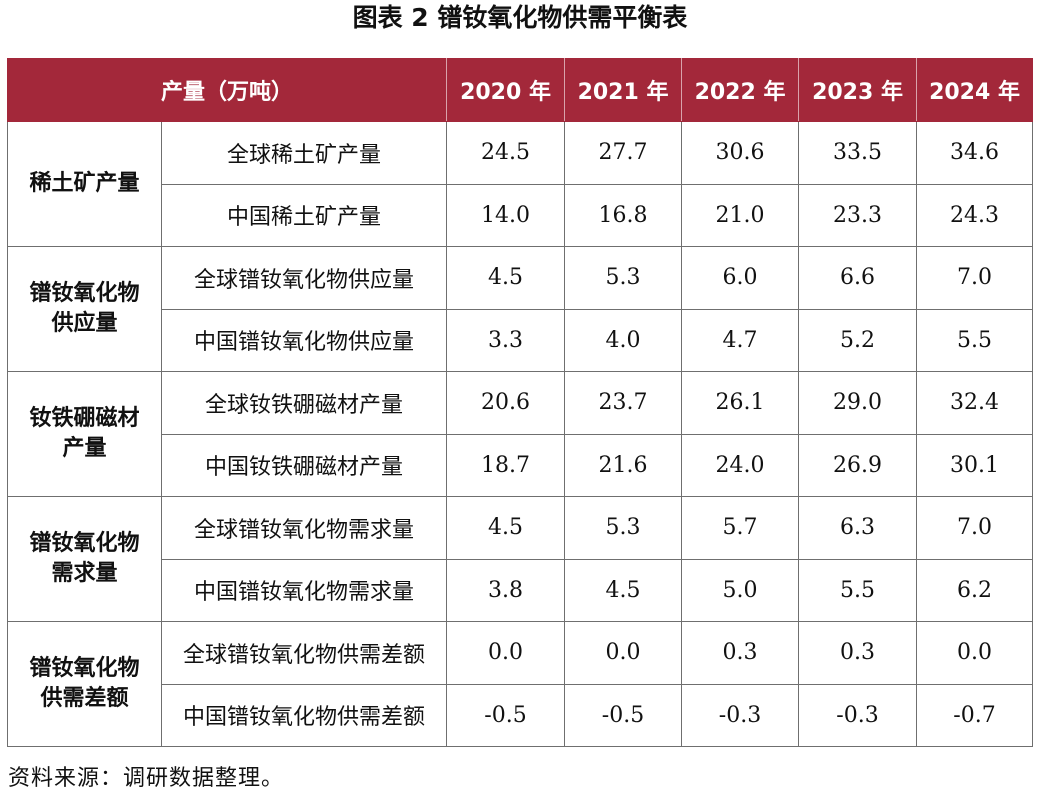 The height and width of the screenshot is (801, 1040). Describe the element at coordinates (623, 465) in the screenshot. I see `value-cell: 21.6` at that location.